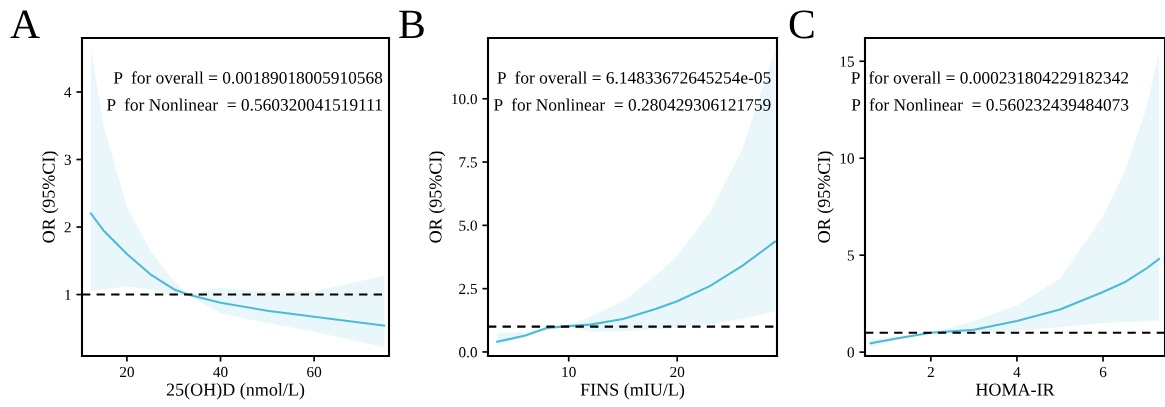  Describe the element at coordinates (990, 104) in the screenshot. I see `annotation: P for Nonlinear = 0.560232439484073` at that location.